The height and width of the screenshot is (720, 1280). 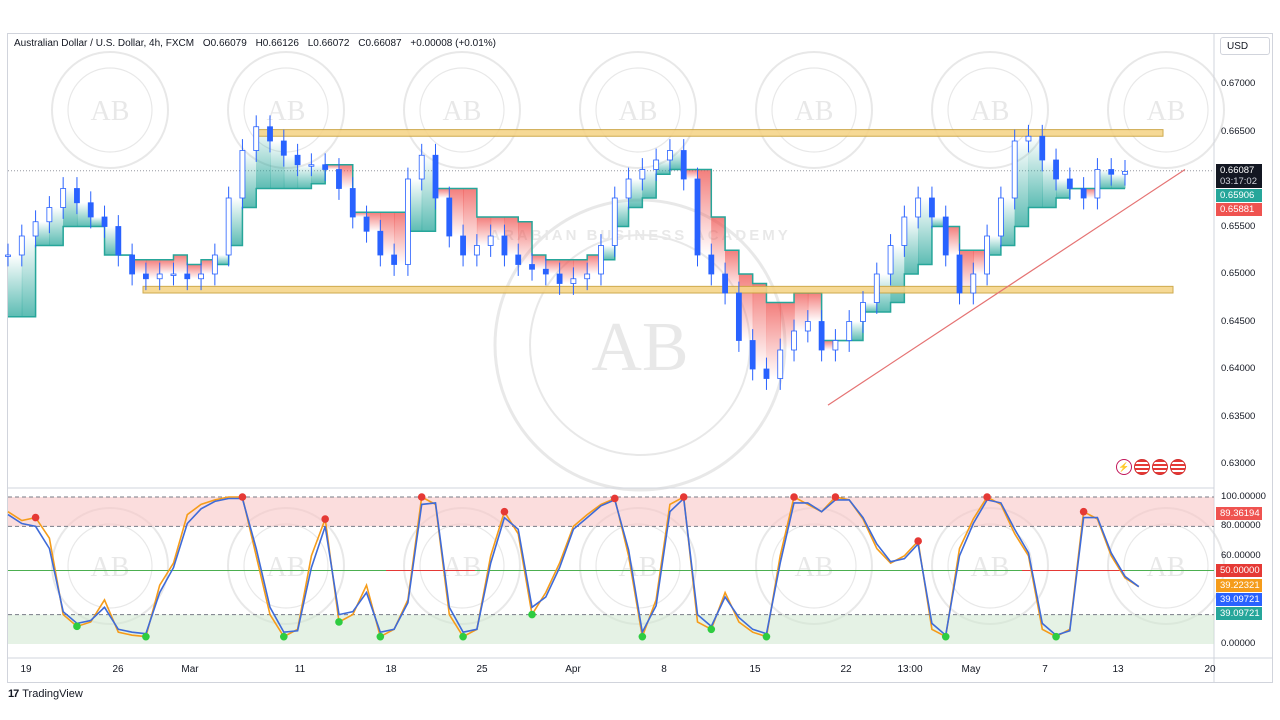 I want to click on stop-up-tag: 0.65906, so click(x=1239, y=195).